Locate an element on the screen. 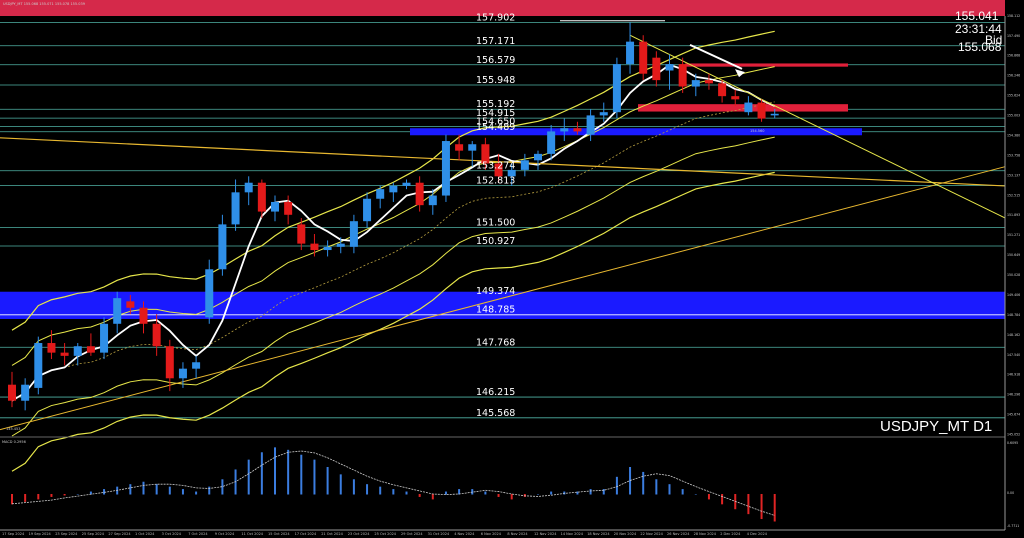 The image size is (1024, 538). date-axis-label: 19 Sep 2024 is located at coordinates (40, 534).